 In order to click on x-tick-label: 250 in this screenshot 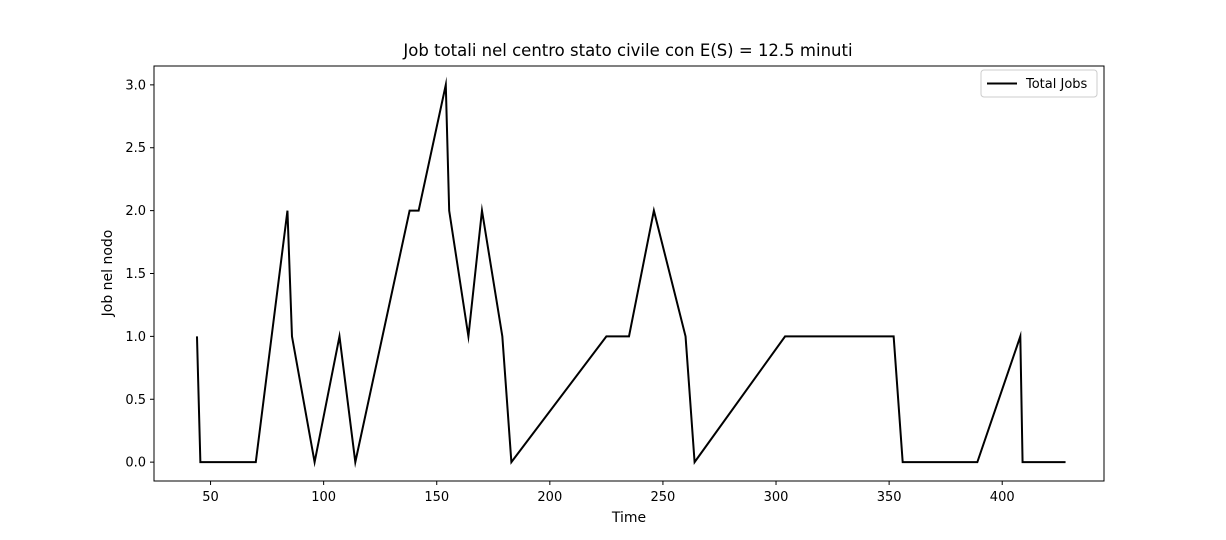, I will do `click(663, 497)`.